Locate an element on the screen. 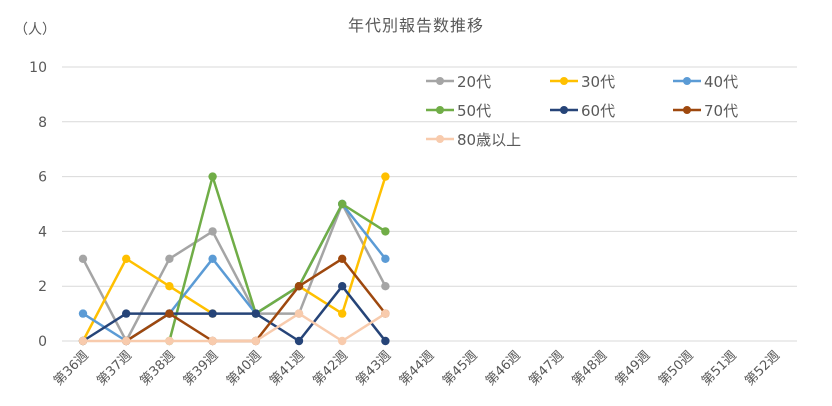  y-tick-label: 2 is located at coordinates (42, 287).